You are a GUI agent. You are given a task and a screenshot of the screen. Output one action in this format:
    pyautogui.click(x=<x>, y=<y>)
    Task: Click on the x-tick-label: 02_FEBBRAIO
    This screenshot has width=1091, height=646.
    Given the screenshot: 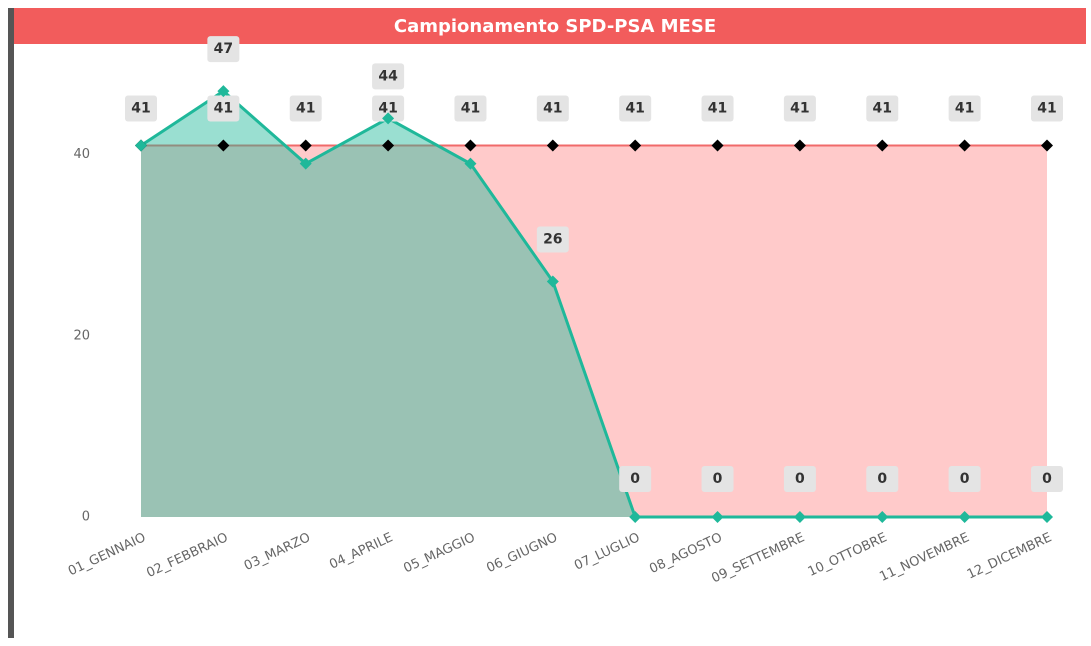 What is the action you would take?
    pyautogui.click(x=187, y=555)
    